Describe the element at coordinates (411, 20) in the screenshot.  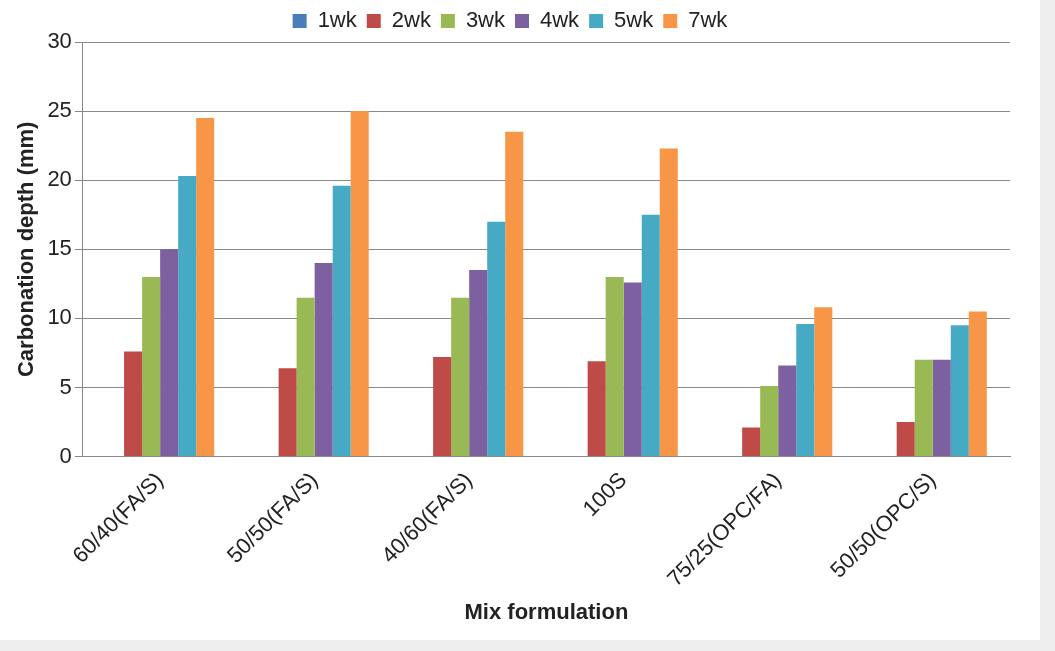
I see `legend-label: 2wk` at that location.